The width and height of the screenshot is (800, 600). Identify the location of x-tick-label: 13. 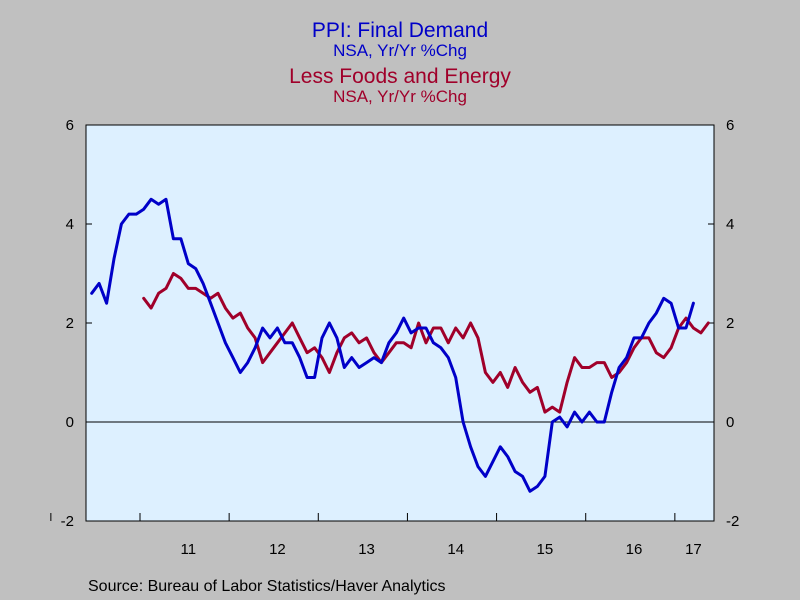
(366, 549).